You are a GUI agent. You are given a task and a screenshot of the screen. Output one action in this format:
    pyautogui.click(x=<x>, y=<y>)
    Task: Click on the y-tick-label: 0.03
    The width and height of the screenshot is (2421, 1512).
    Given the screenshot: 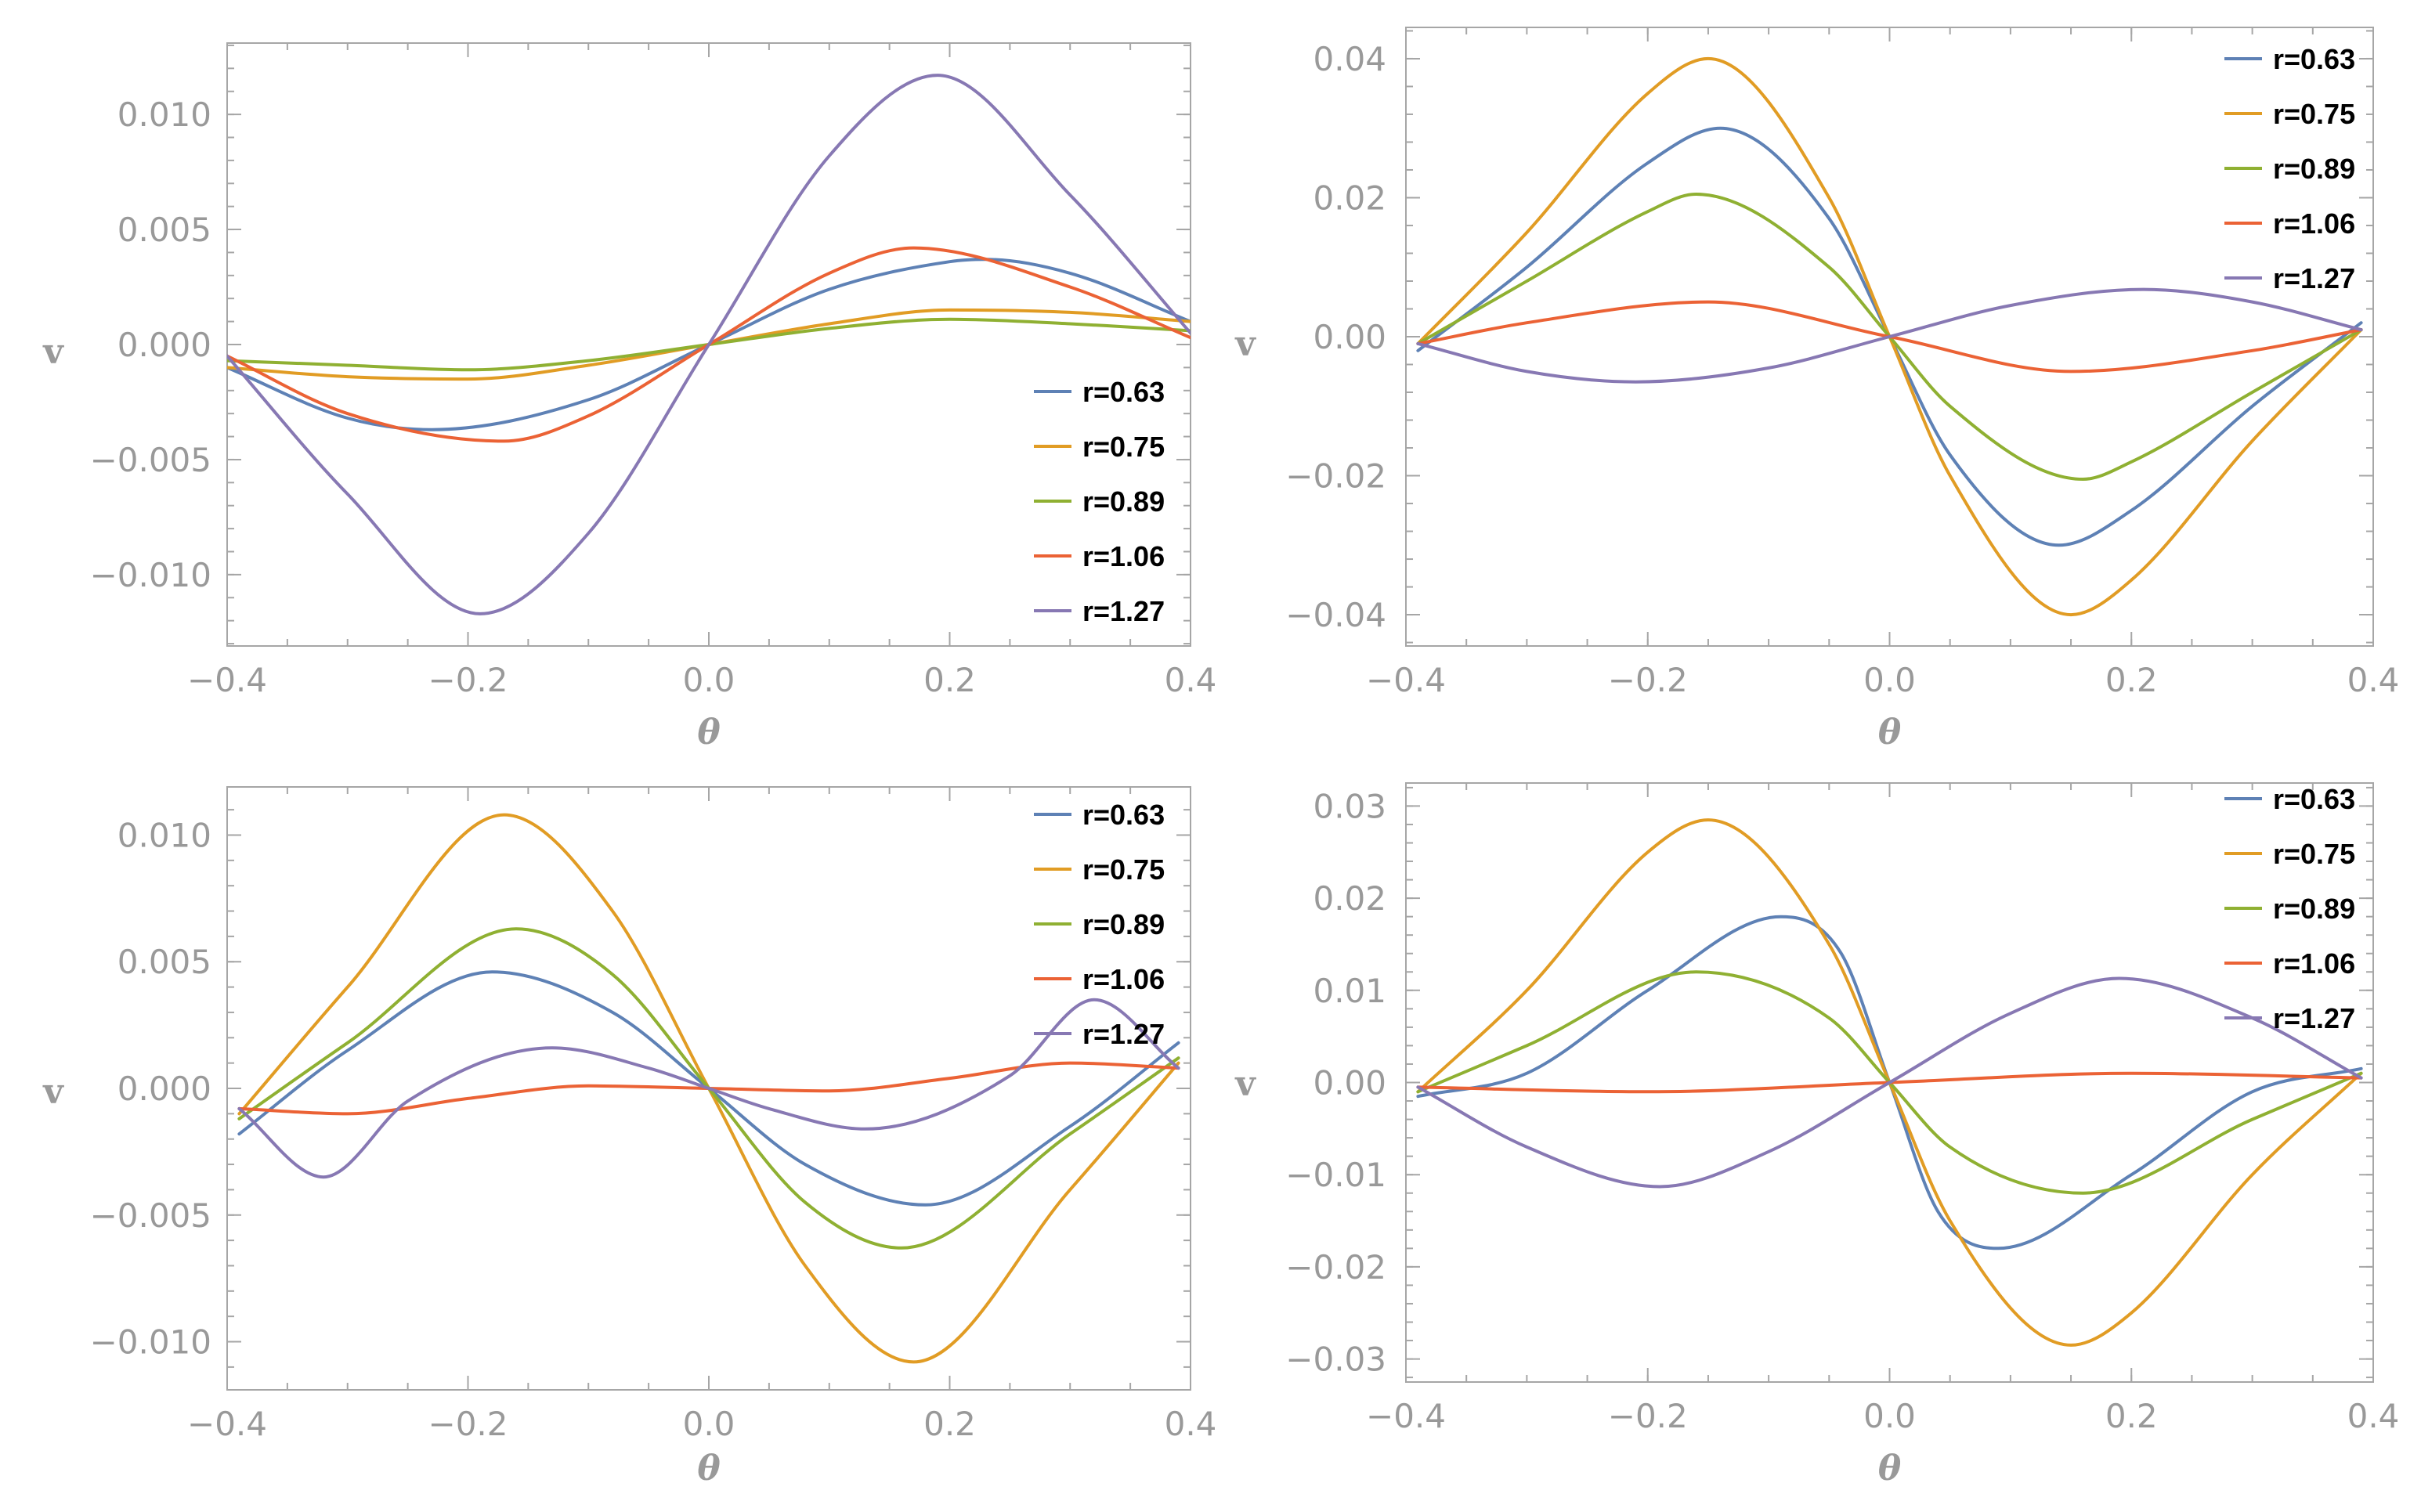 What is the action you would take?
    pyautogui.click(x=1349, y=806)
    